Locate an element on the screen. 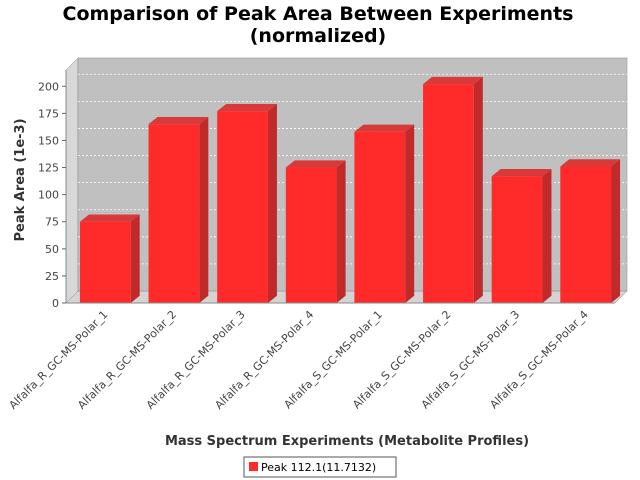  chart-subtitle: (normalized) is located at coordinates (318, 36).